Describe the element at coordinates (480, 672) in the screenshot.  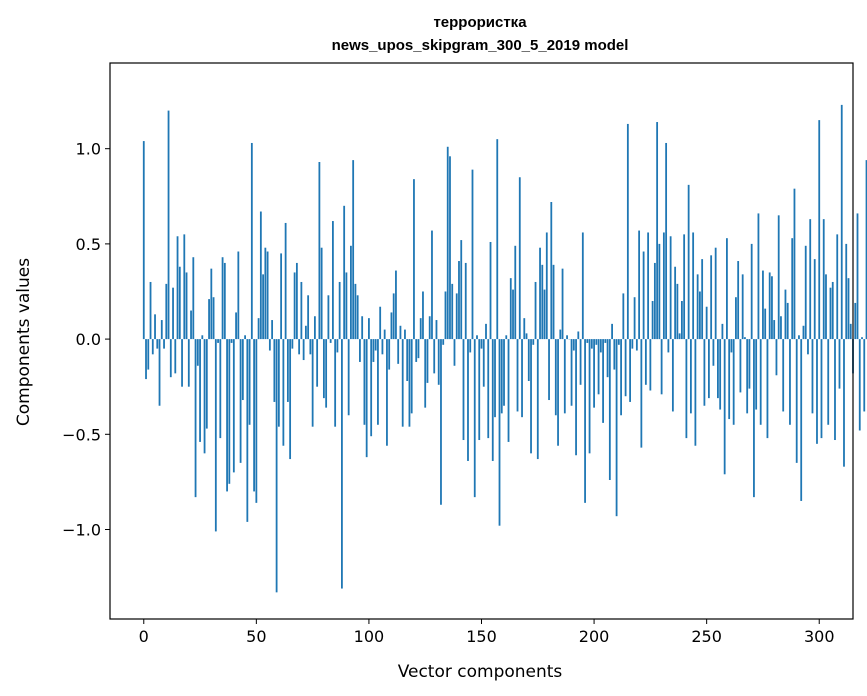
I see `x-axis-label: Vector components` at that location.